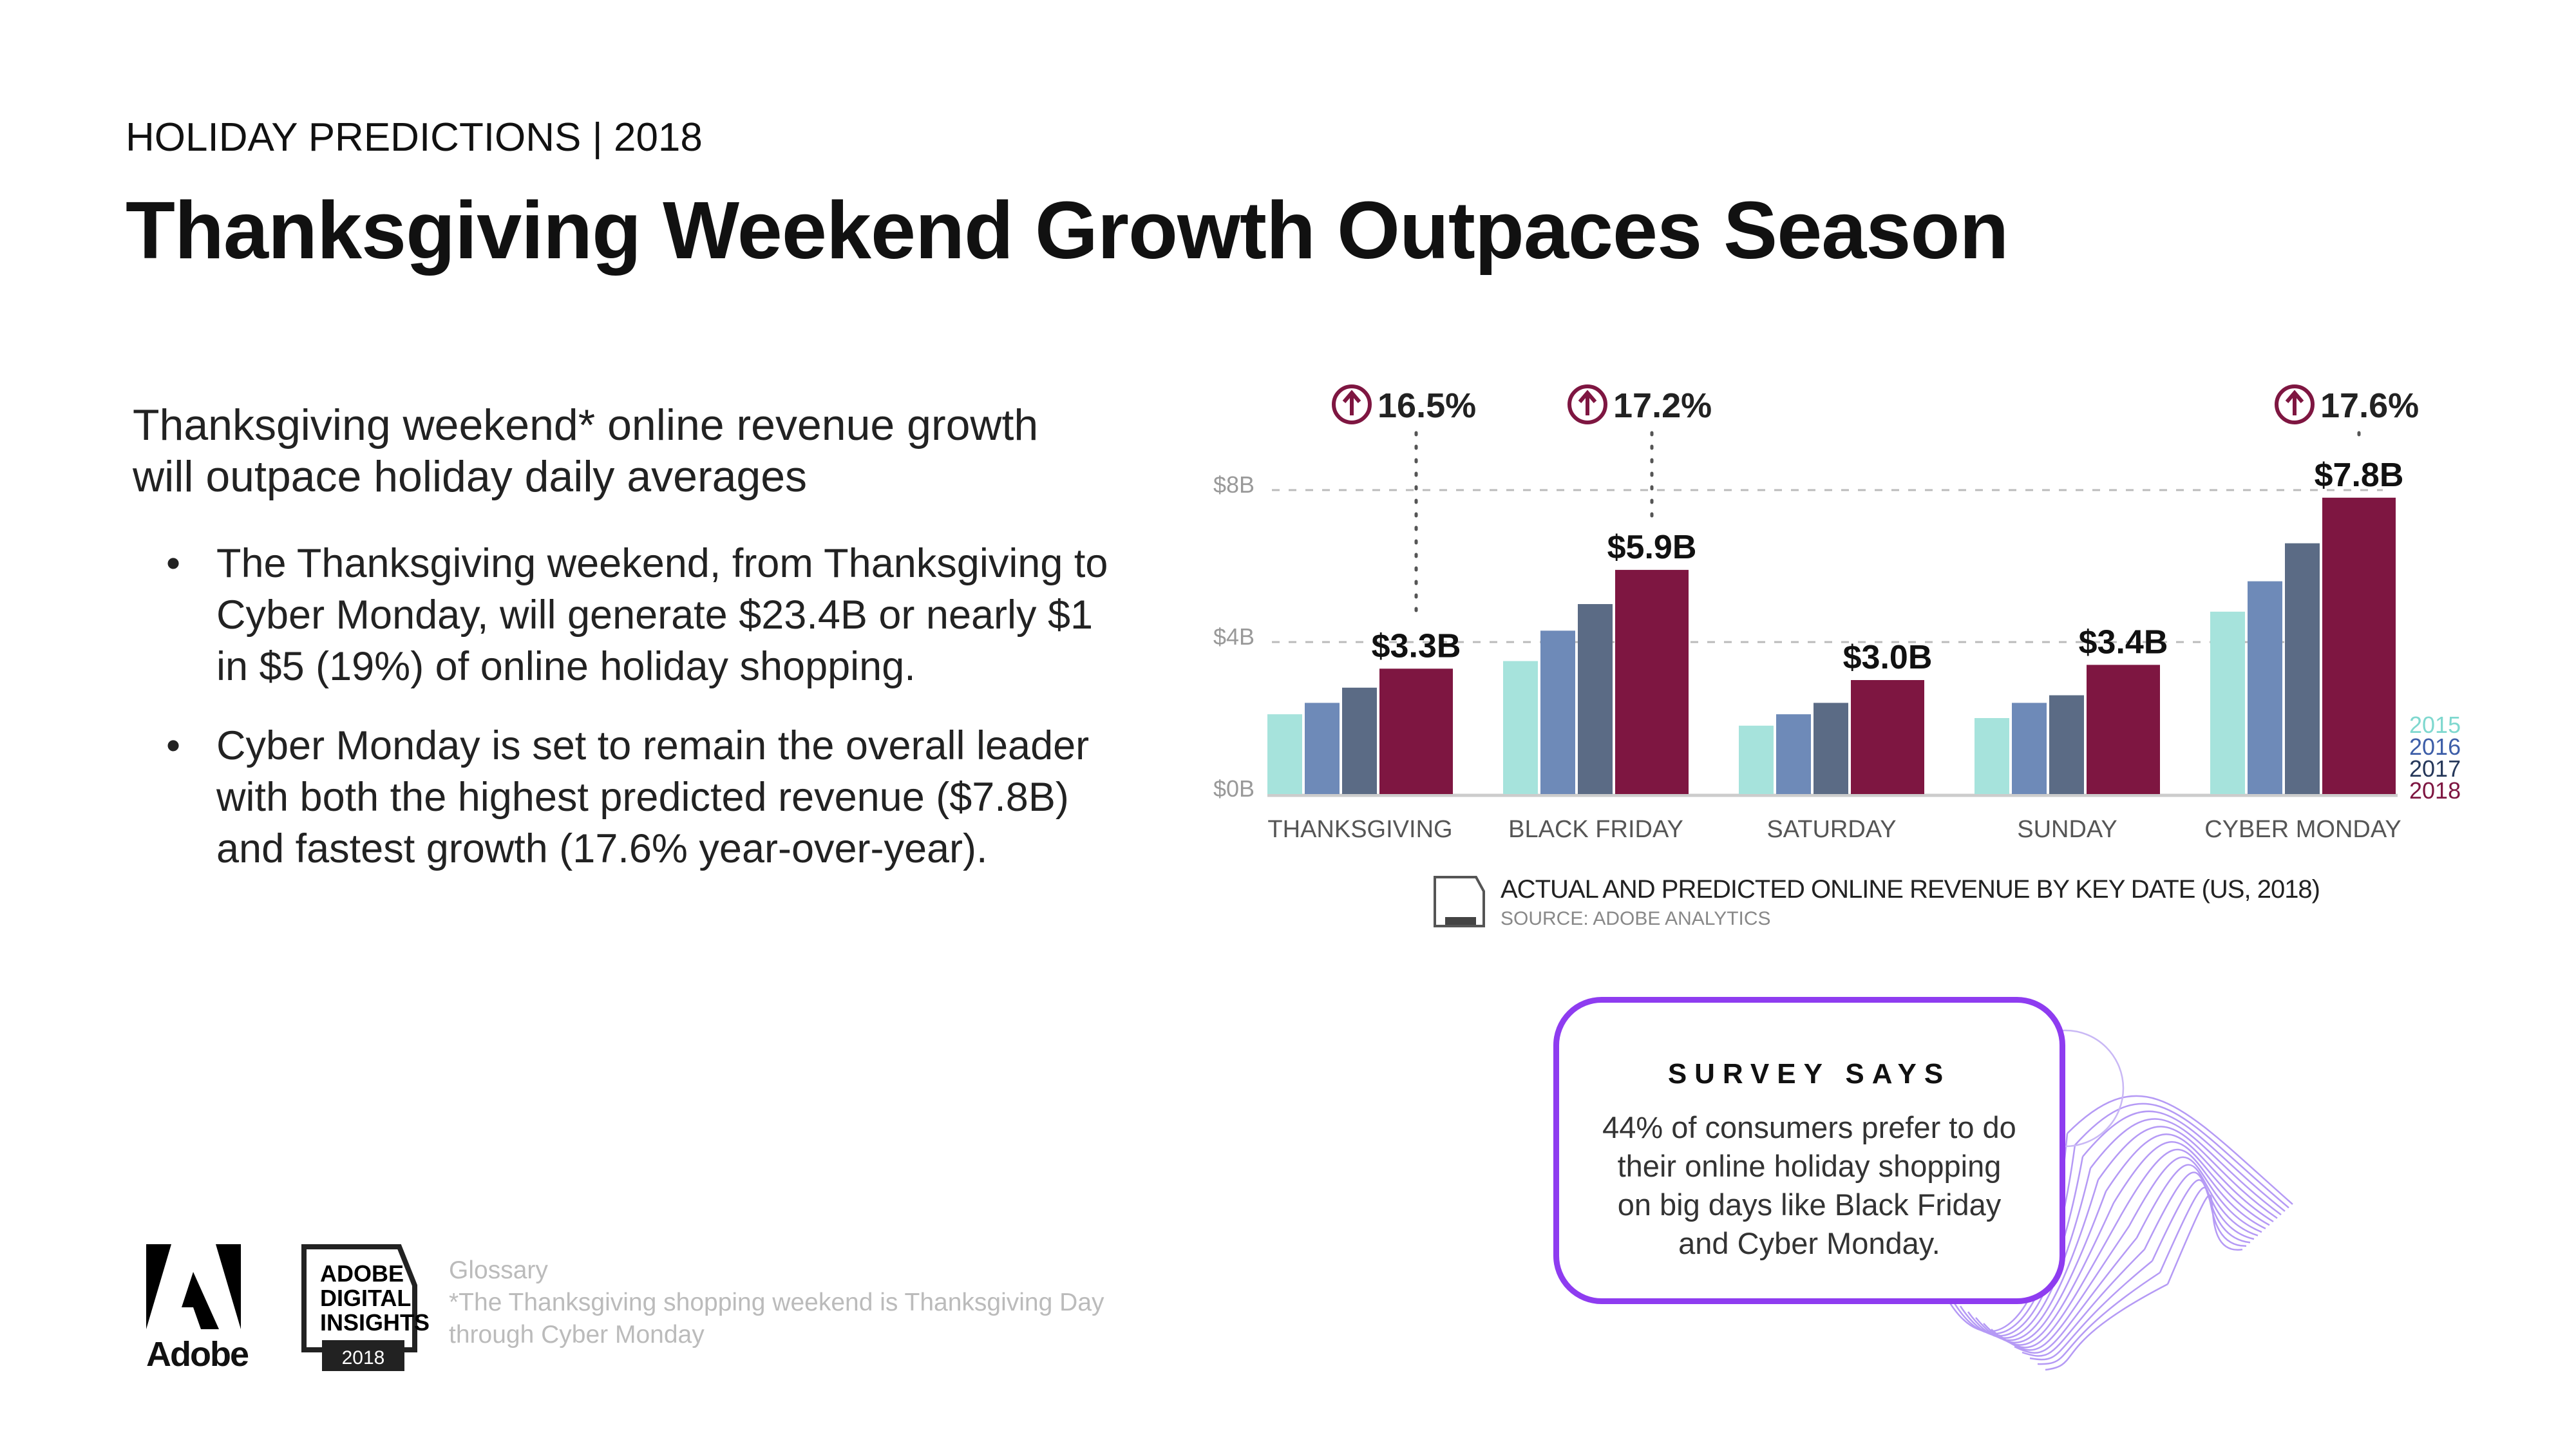 The width and height of the screenshot is (2576, 1449). Describe the element at coordinates (2435, 790) in the screenshot. I see `legend-entry: 2018` at that location.